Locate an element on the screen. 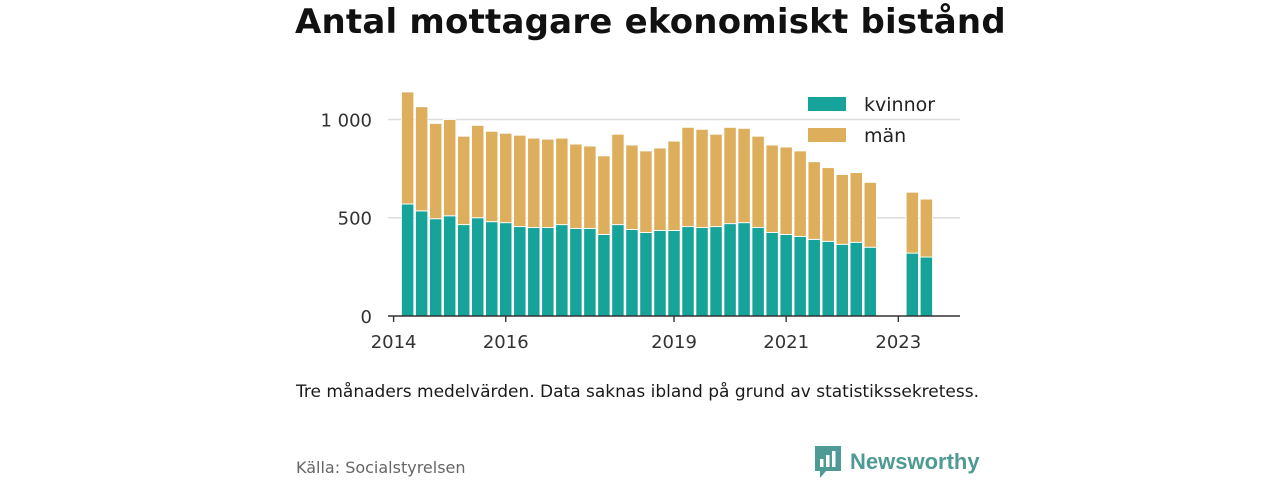 This screenshot has width=1280, height=480. brand-name: Newsworthy is located at coordinates (915, 461).